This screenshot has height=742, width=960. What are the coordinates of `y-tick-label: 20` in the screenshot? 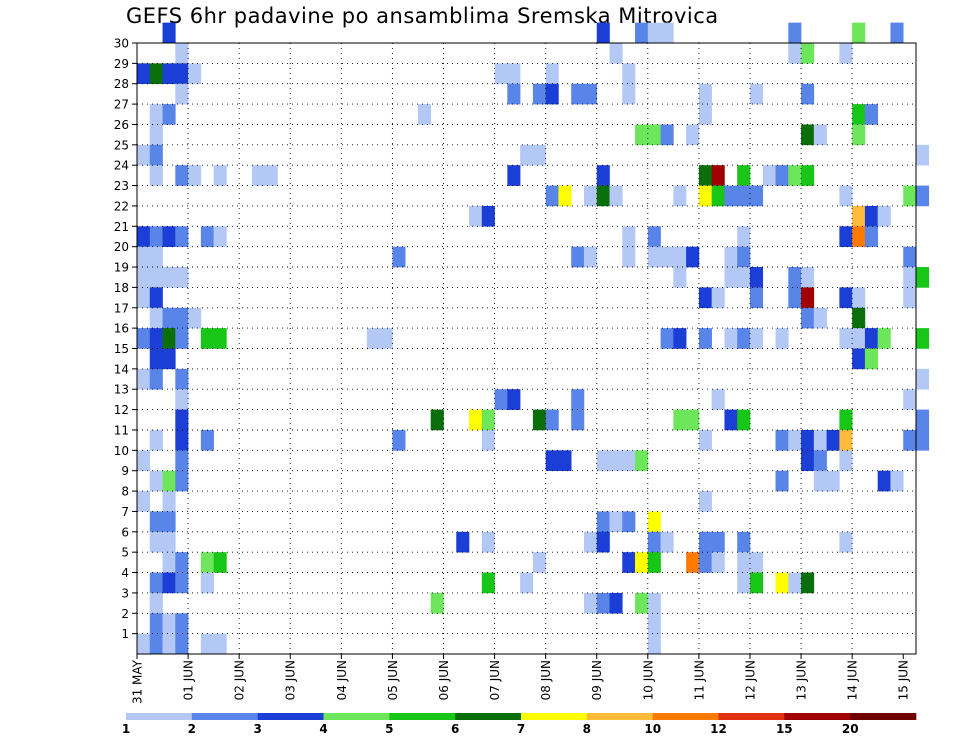 It's located at (121, 247).